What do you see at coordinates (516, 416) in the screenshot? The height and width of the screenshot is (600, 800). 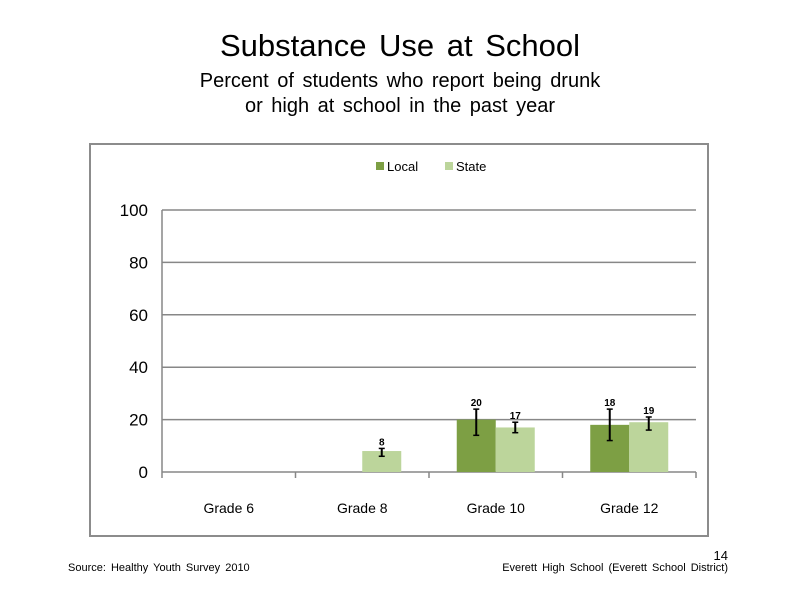 I see `data-label: 17` at bounding box center [516, 416].